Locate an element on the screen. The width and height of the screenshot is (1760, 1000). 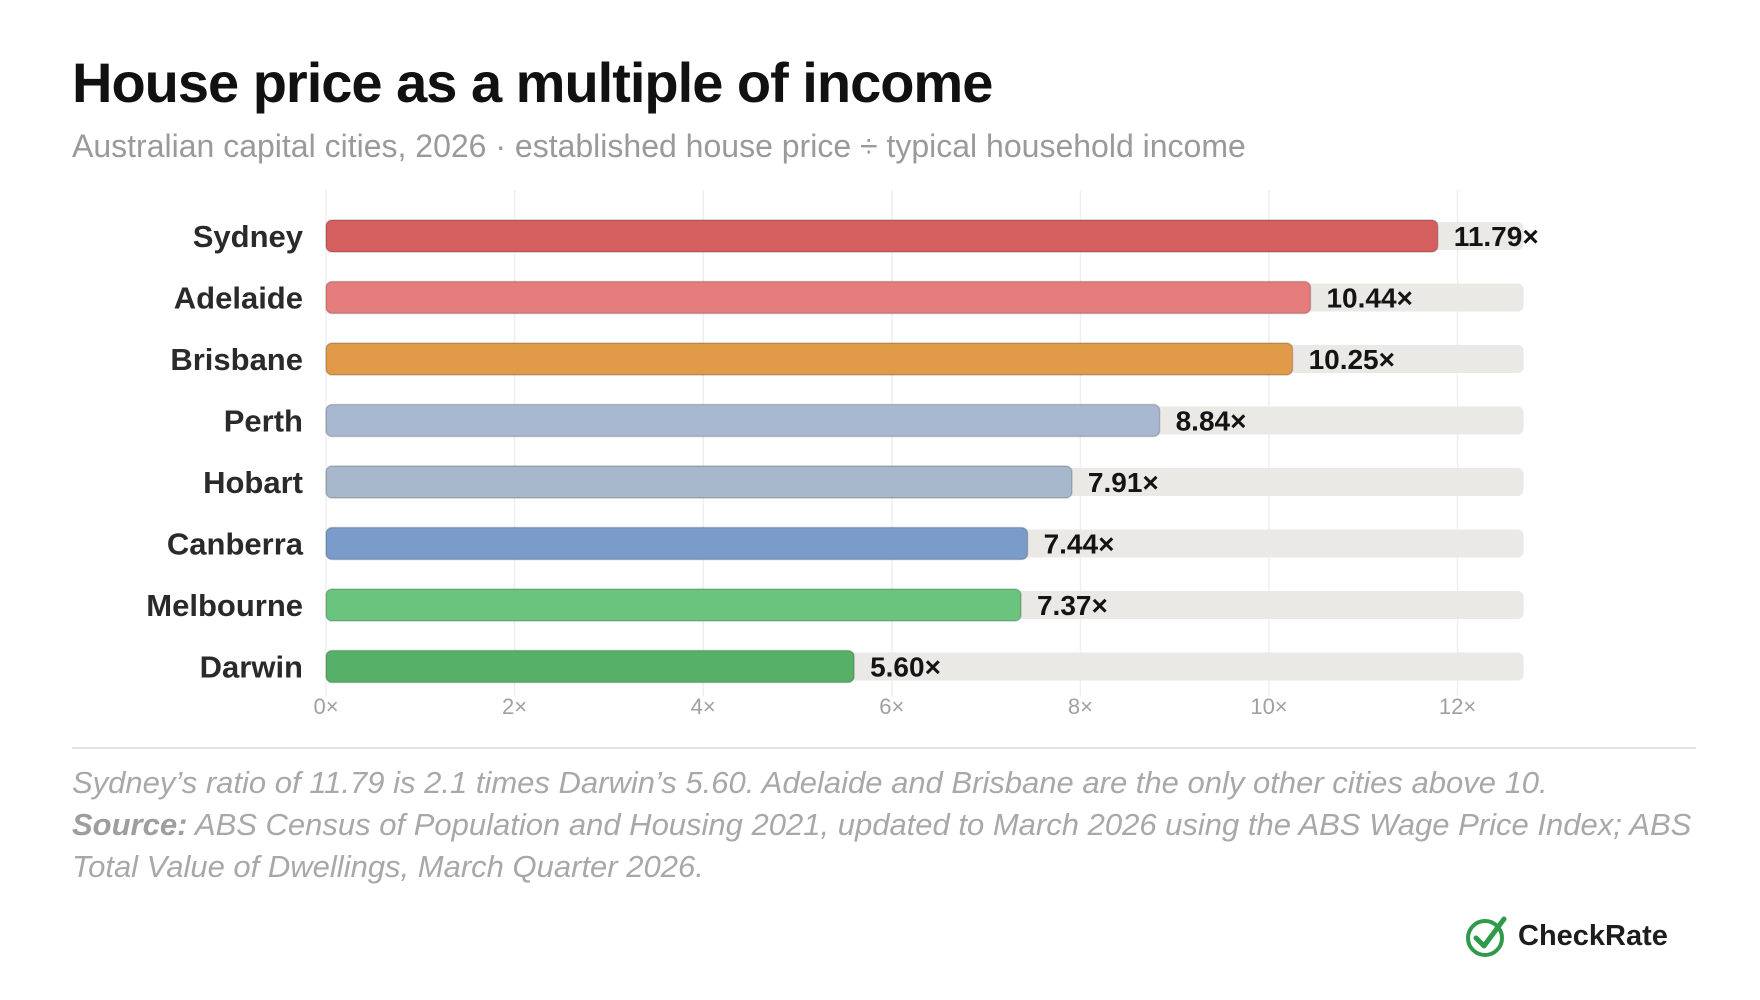
data-label: 10.25× is located at coordinates (1352, 359).